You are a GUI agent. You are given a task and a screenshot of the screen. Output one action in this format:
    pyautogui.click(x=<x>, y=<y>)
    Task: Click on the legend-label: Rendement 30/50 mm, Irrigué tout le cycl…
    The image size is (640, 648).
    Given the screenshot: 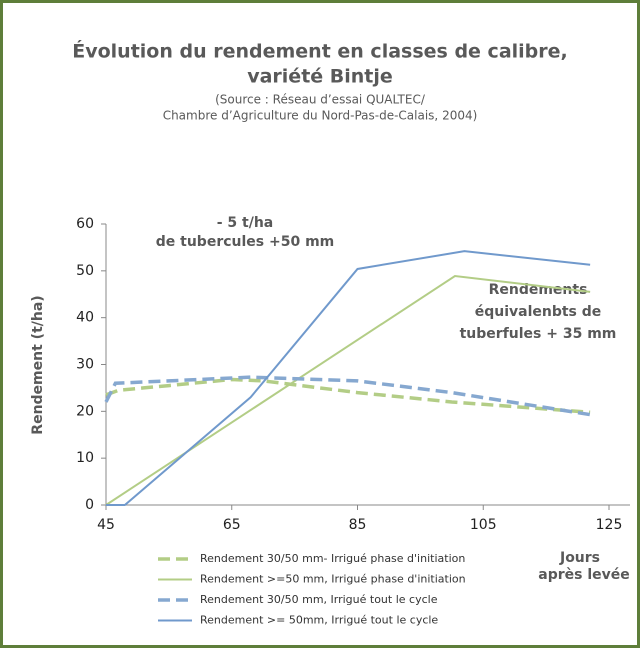 What is the action you would take?
    pyautogui.click(x=319, y=599)
    